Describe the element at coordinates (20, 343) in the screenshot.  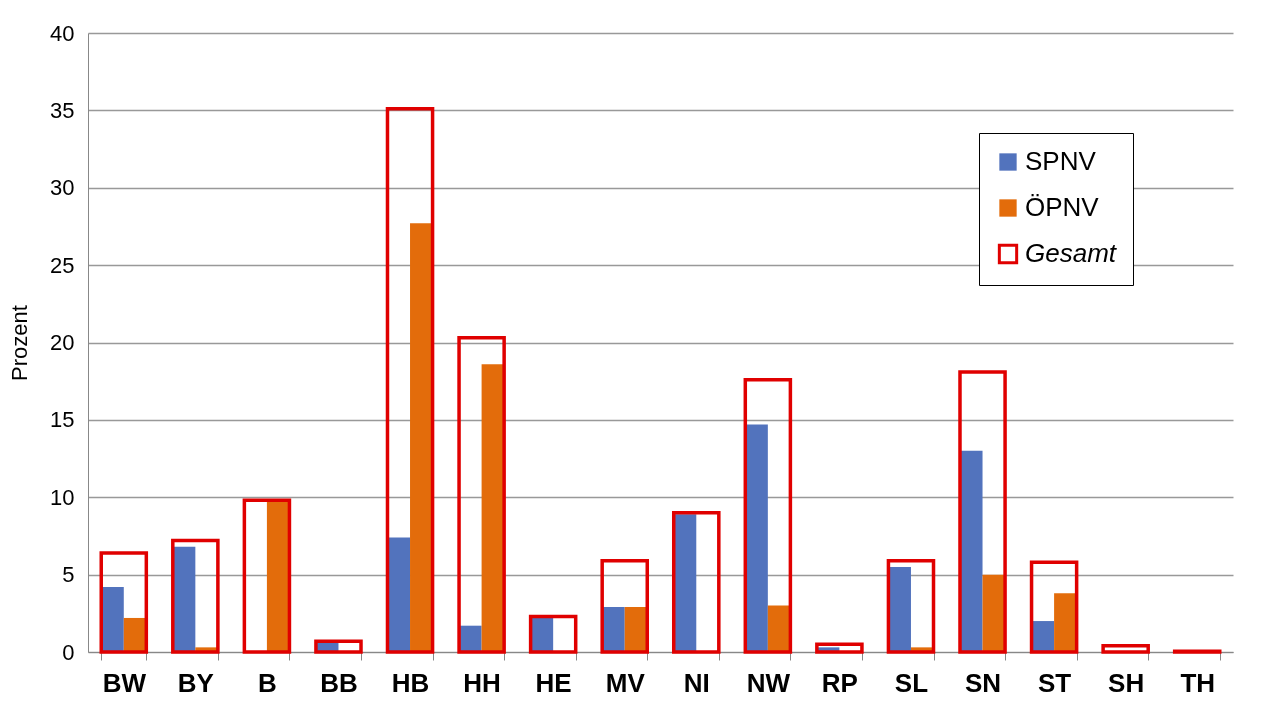
I see `y-axis-title: Prozent` at that location.